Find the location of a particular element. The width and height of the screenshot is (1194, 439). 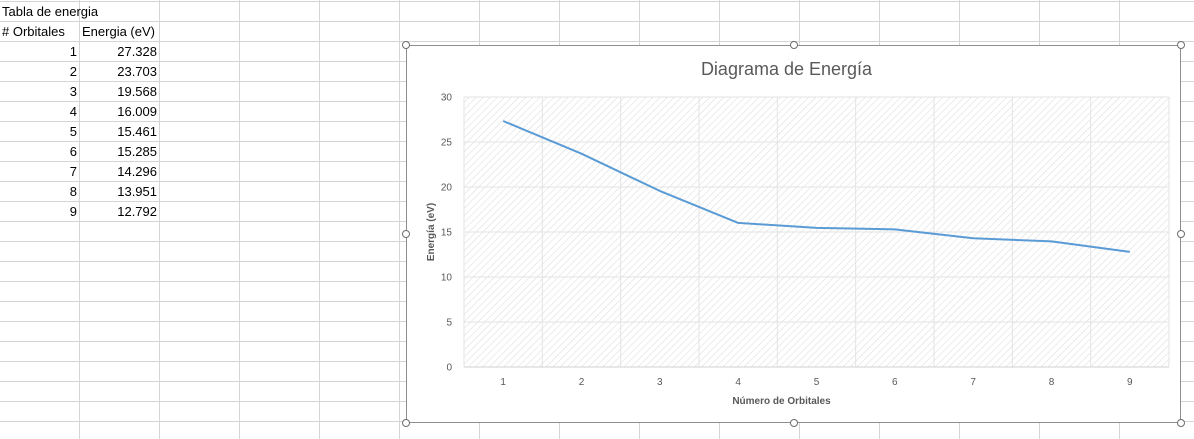

energy-cell: 23.703 is located at coordinates (137, 71).